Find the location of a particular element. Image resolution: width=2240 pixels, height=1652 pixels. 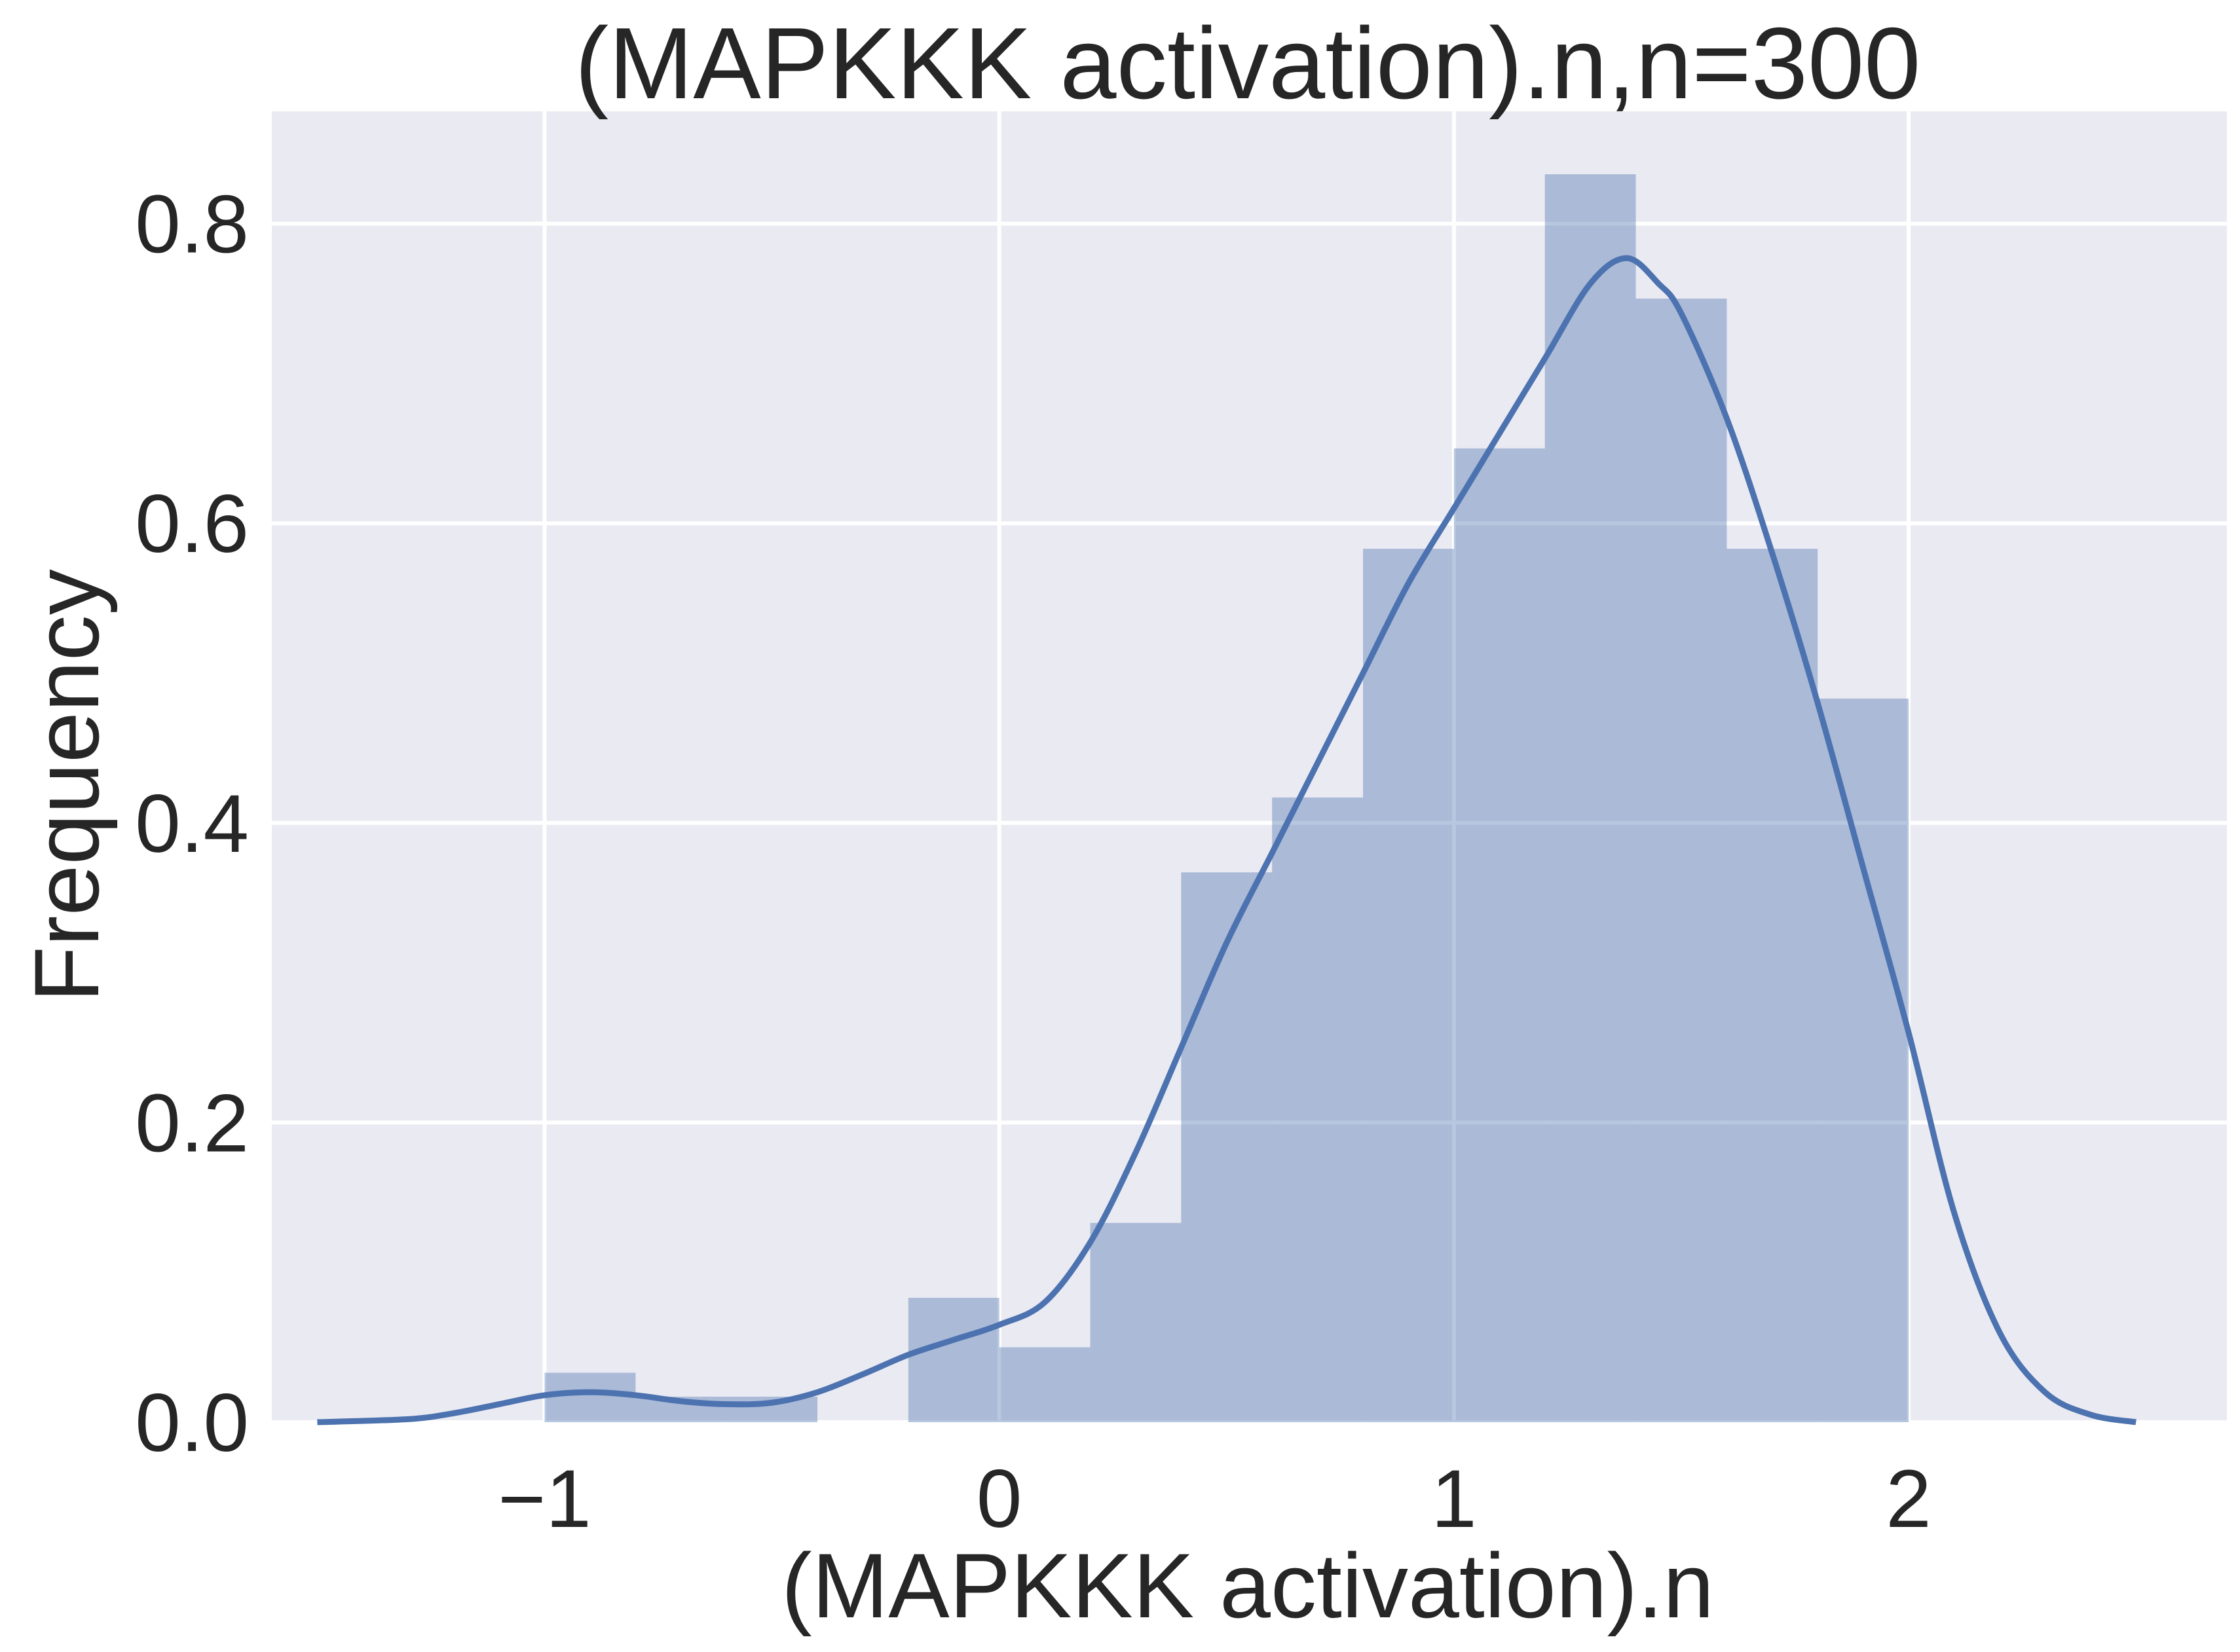

x-axis-label: (MAPKKK activation).n is located at coordinates (1247, 1585).